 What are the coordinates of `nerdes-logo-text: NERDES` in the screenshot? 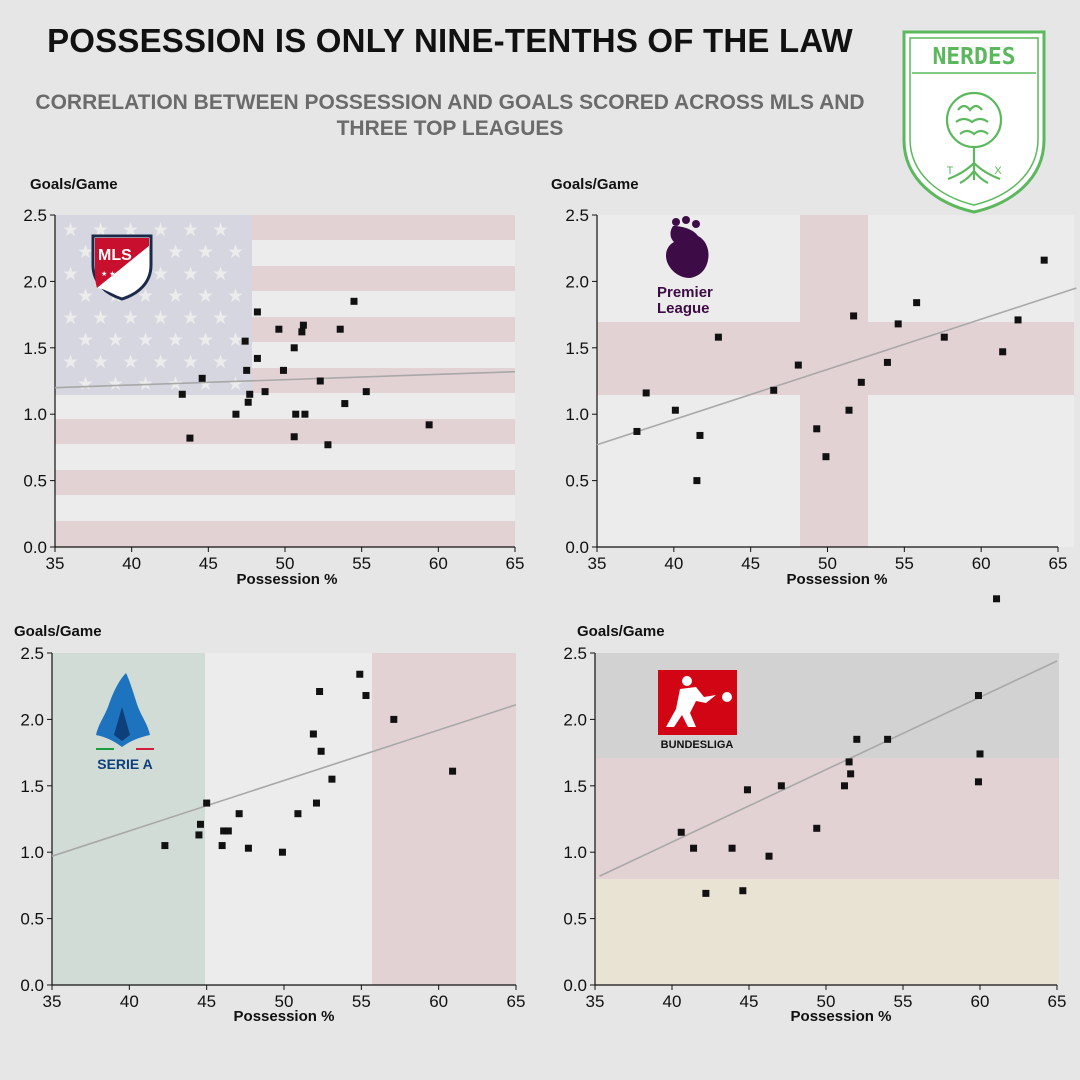 It's located at (973, 57).